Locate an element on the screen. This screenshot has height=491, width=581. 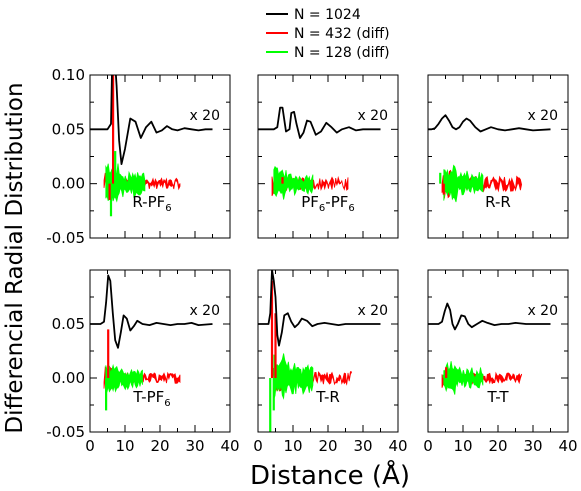
panel: 0 10 20 30 40 x 20 T-T is located at coordinates (500, 362).